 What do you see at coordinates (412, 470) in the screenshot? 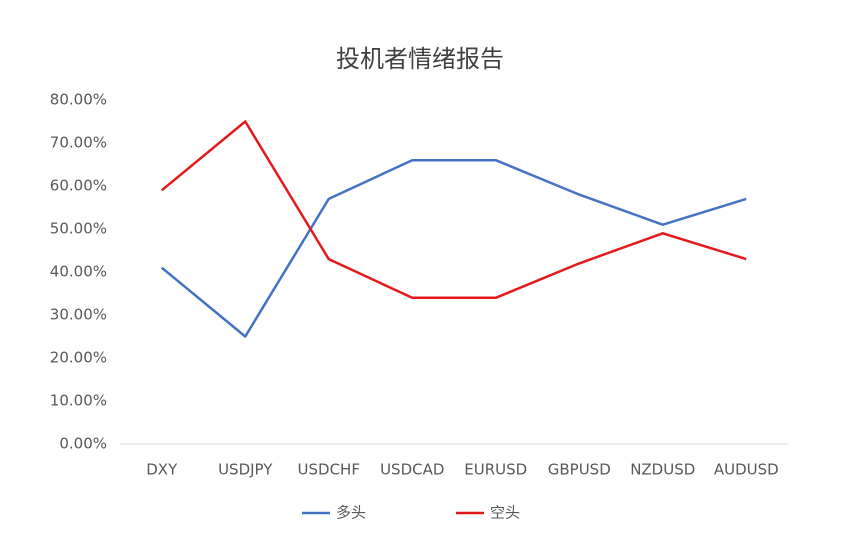
I see `x-tick-label: USDCAD` at bounding box center [412, 470].